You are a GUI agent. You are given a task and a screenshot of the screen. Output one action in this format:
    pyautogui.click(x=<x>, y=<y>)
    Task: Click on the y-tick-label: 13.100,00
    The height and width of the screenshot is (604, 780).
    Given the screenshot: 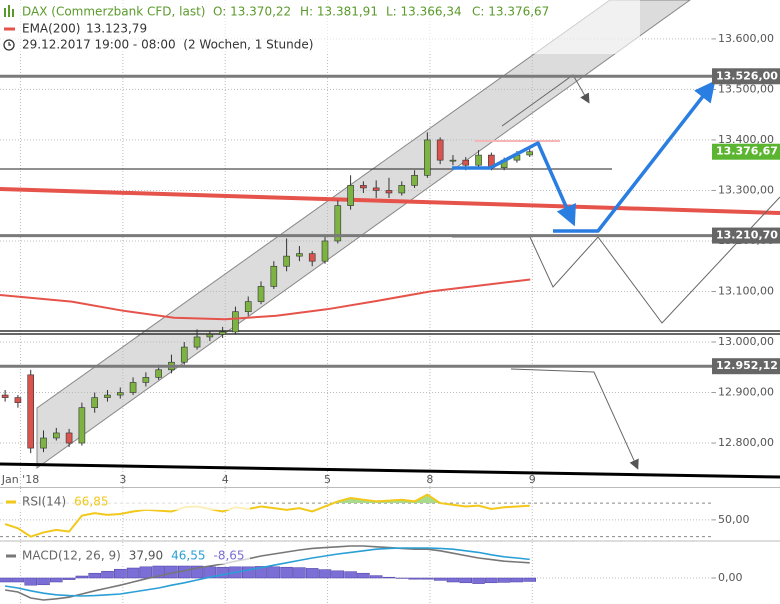 What is the action you would take?
    pyautogui.click(x=746, y=290)
    